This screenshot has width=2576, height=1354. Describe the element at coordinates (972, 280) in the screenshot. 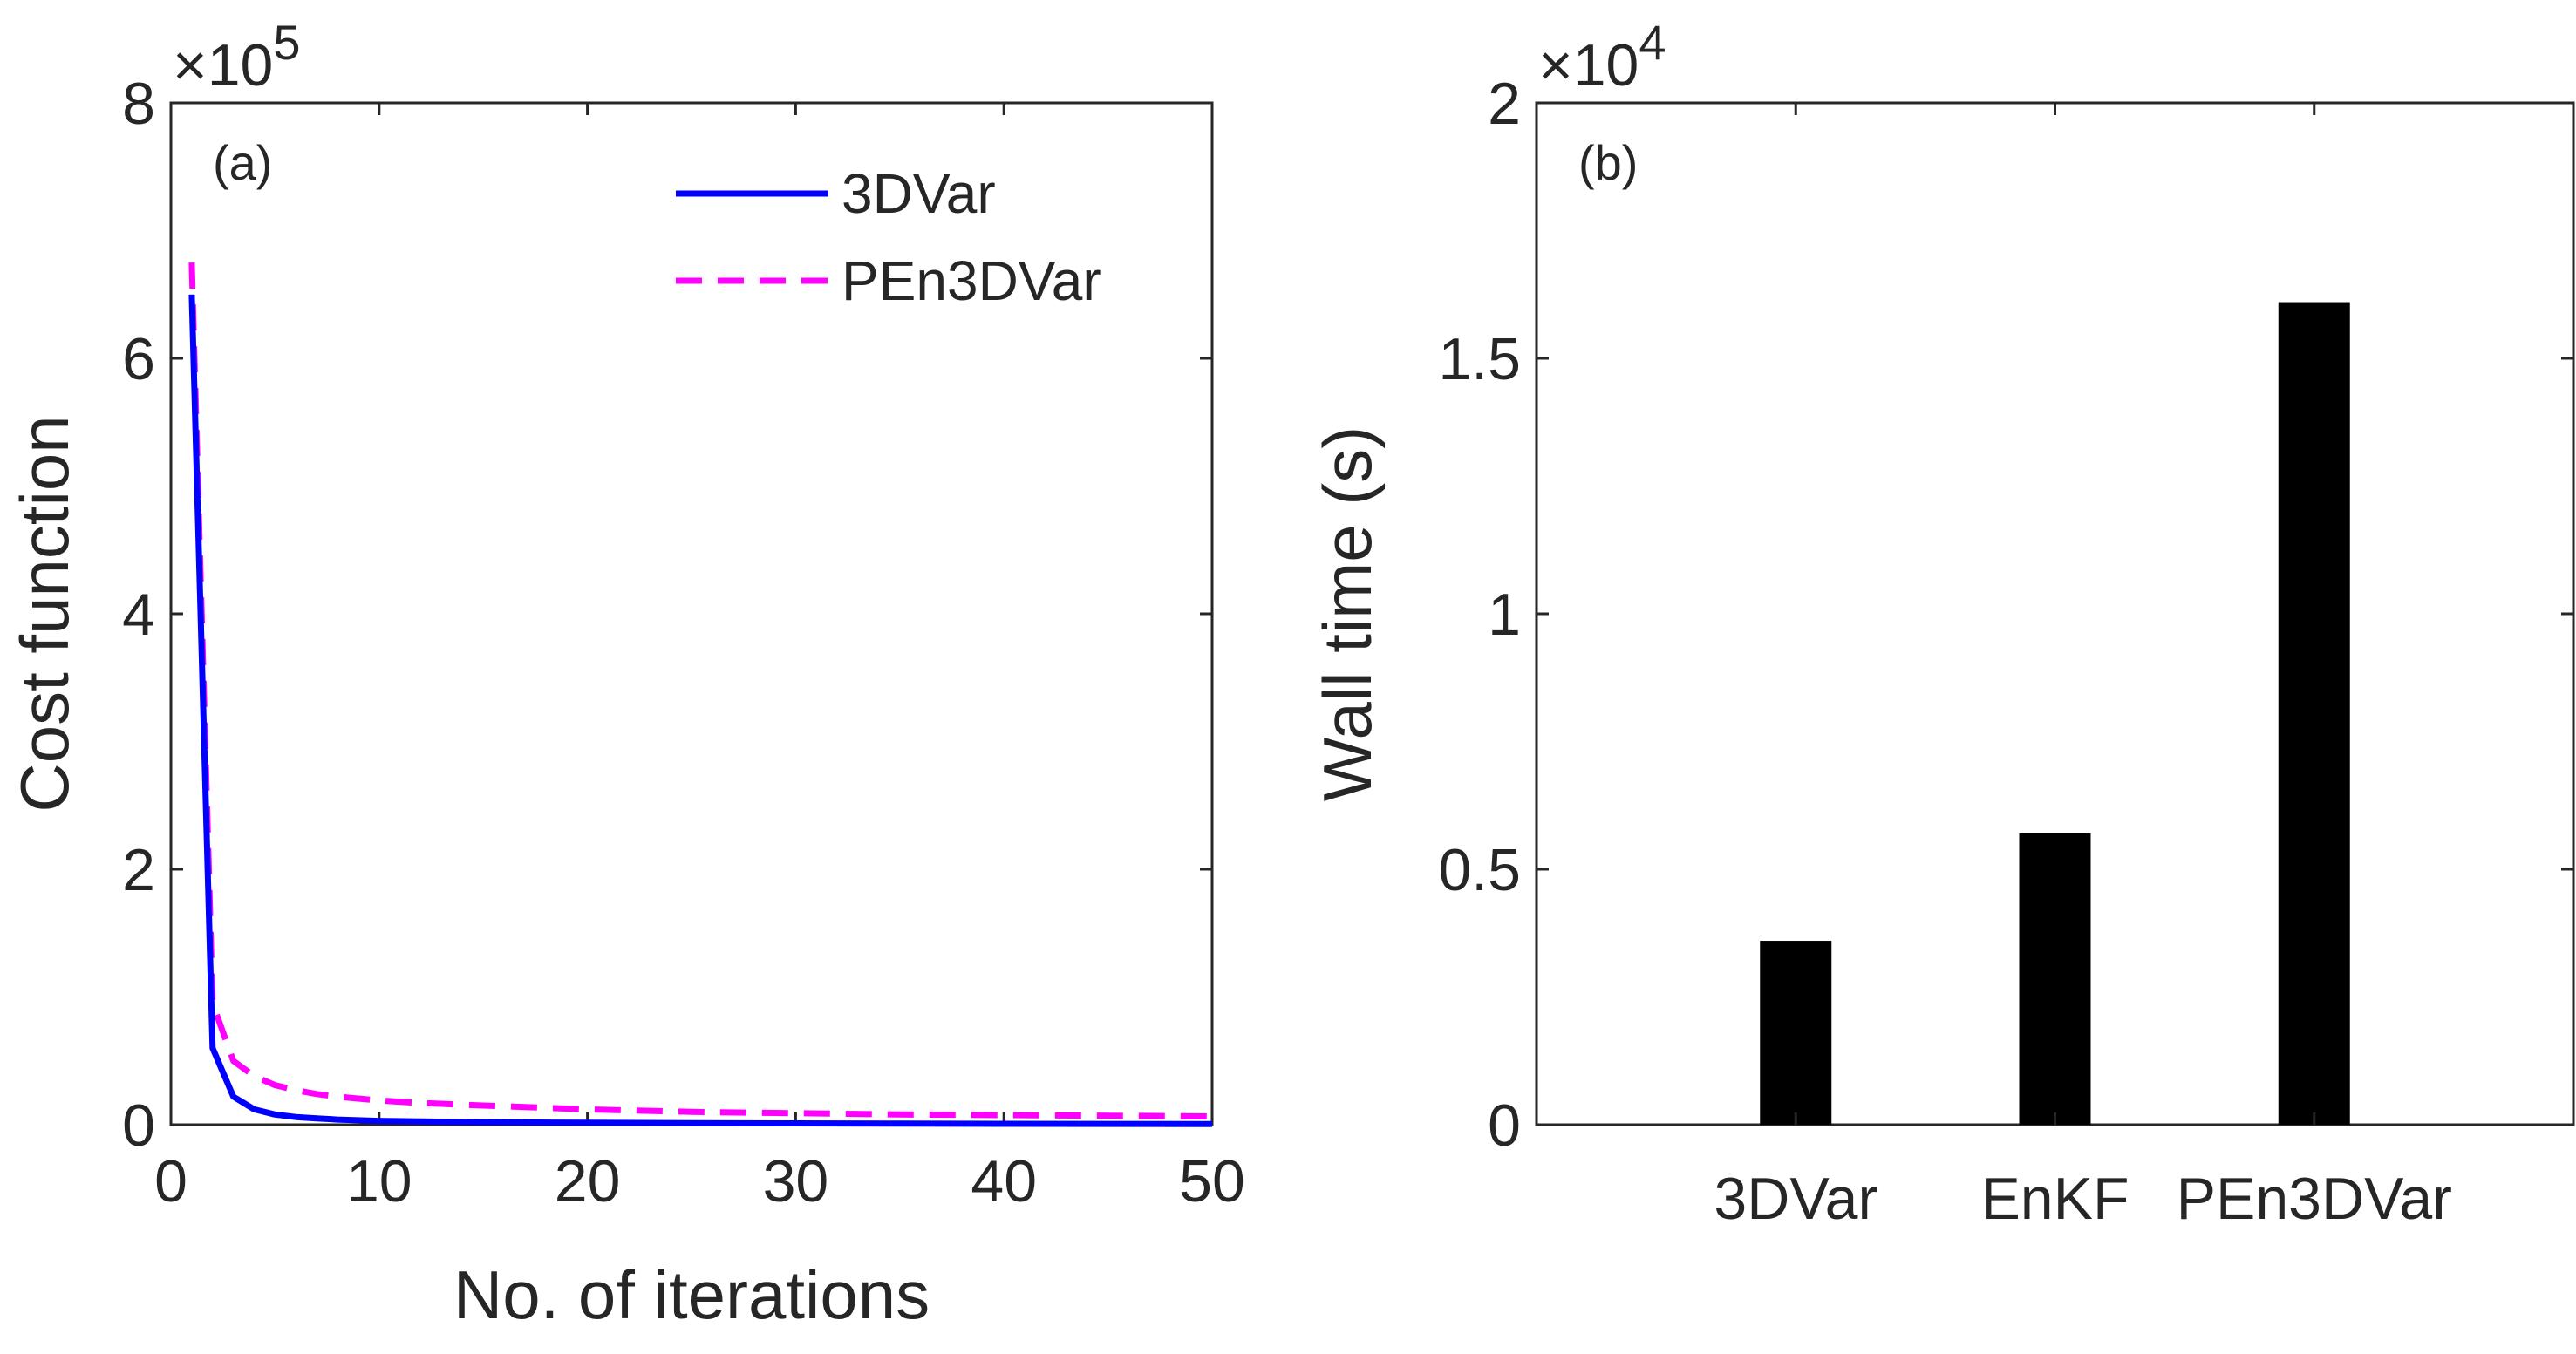

I see `legend-label: PEn3DVar` at that location.